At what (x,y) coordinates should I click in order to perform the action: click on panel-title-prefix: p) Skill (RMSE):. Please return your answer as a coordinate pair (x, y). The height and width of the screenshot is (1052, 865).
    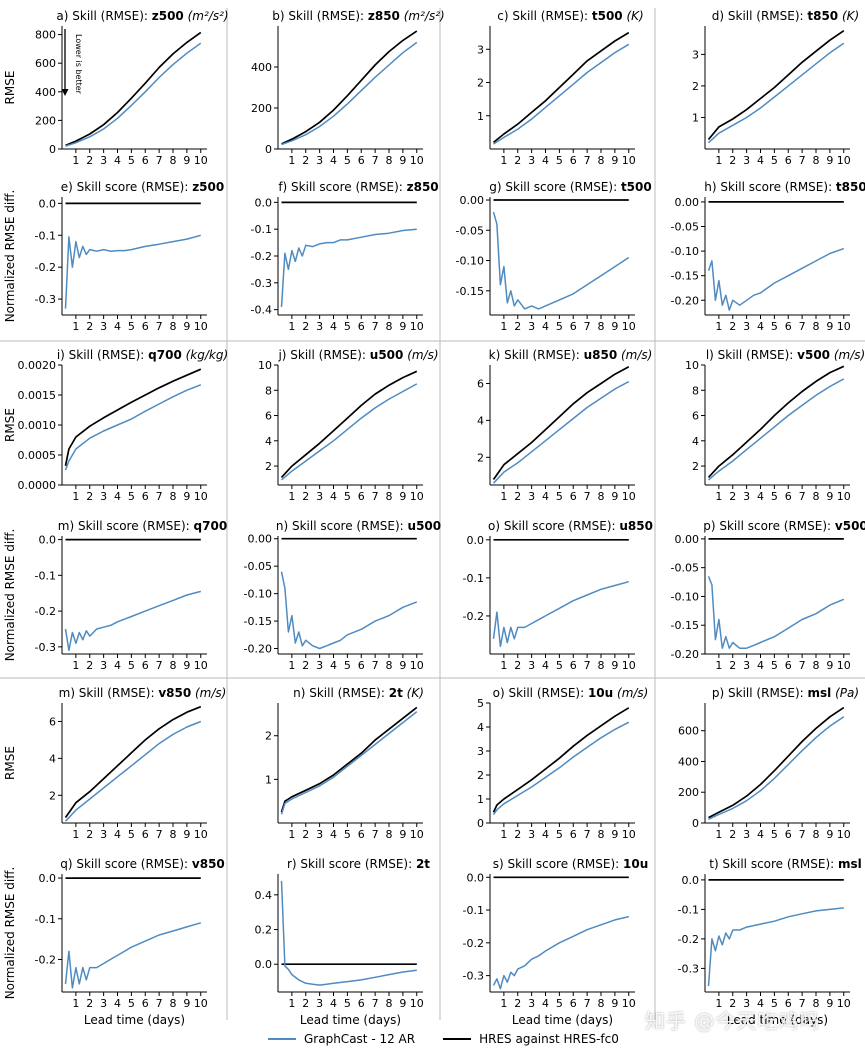
    Looking at the image, I should click on (760, 693).